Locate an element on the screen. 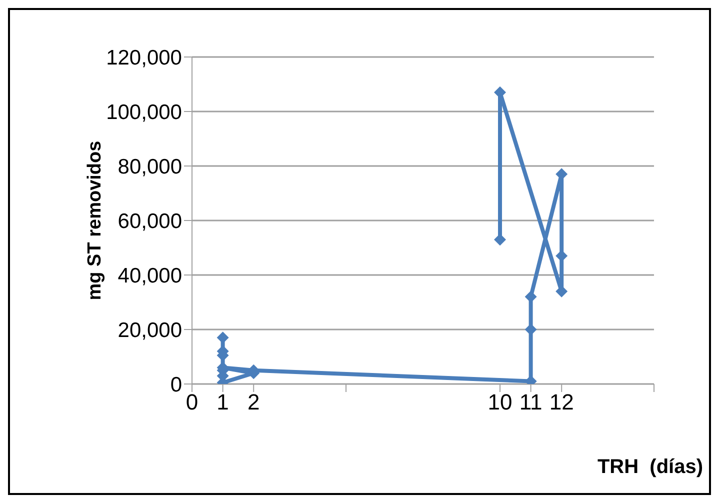  y-tick-label: 40,000 is located at coordinates (150, 276).